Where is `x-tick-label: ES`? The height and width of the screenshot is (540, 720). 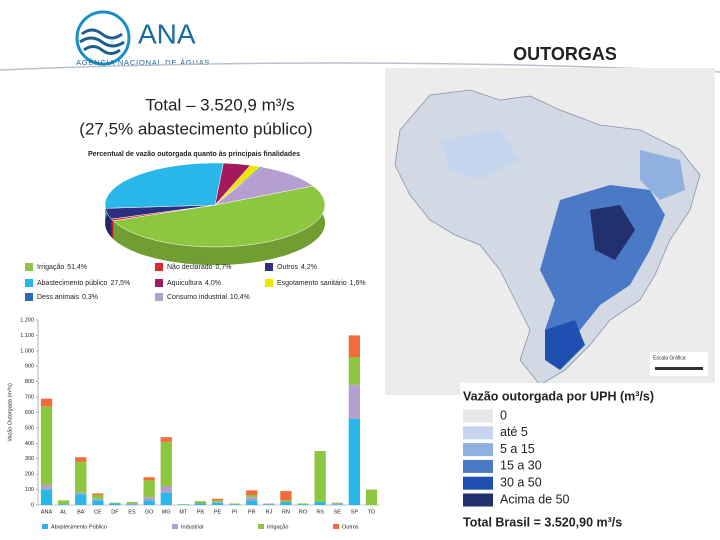 x-tick-label: ES is located at coordinates (132, 512).